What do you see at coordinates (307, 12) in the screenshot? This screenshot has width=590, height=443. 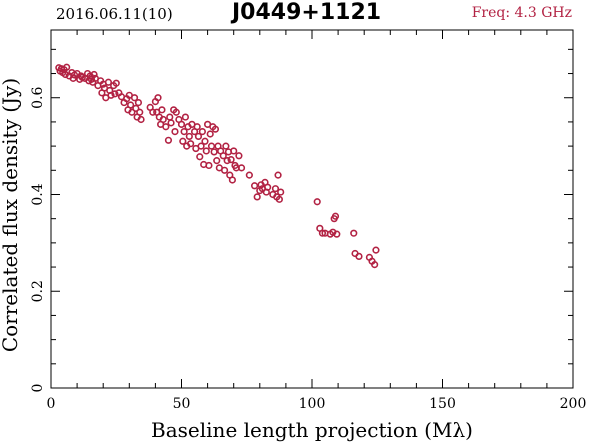 I see `chart-title: J0449+1121` at bounding box center [307, 12].